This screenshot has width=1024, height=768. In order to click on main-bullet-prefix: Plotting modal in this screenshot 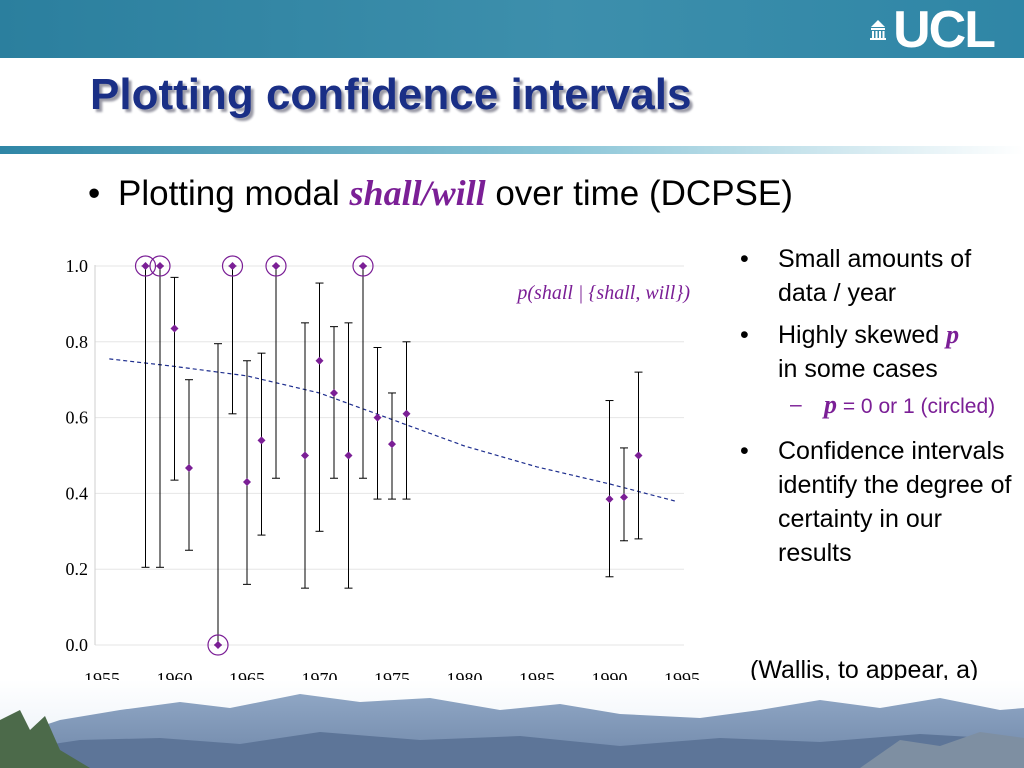, I will do `click(229, 193)`.